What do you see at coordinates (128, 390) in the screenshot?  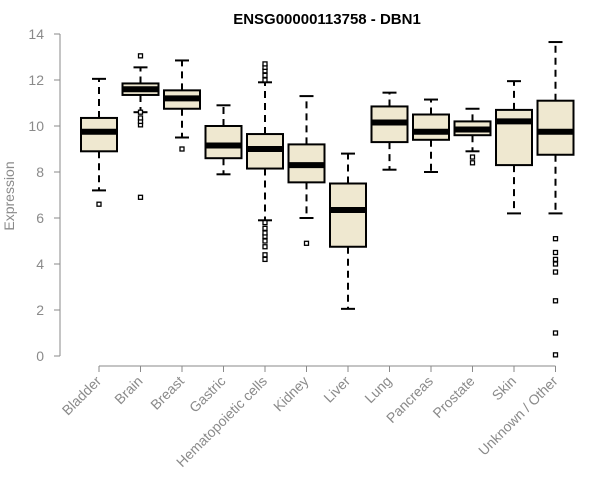 I see `x-tick-label: Brain` at bounding box center [128, 390].